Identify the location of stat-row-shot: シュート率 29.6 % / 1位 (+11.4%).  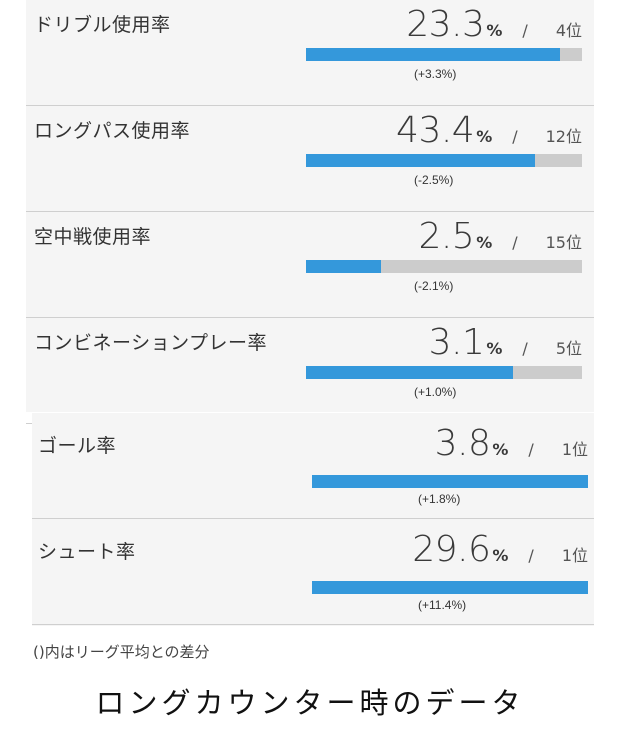
(313, 572).